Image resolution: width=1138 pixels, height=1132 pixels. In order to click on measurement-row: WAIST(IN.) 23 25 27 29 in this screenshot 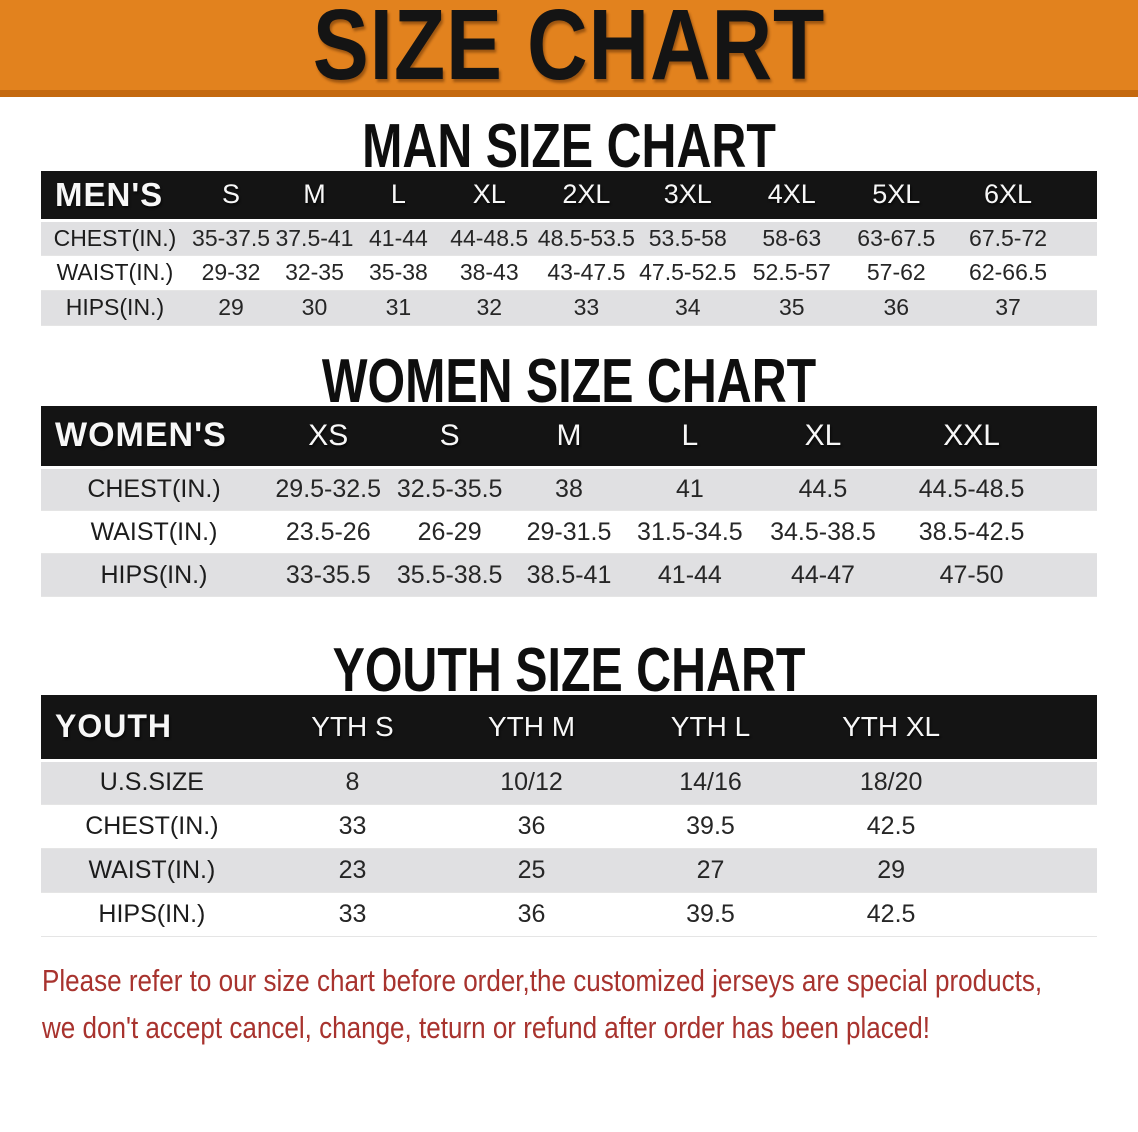, I will do `click(569, 870)`.